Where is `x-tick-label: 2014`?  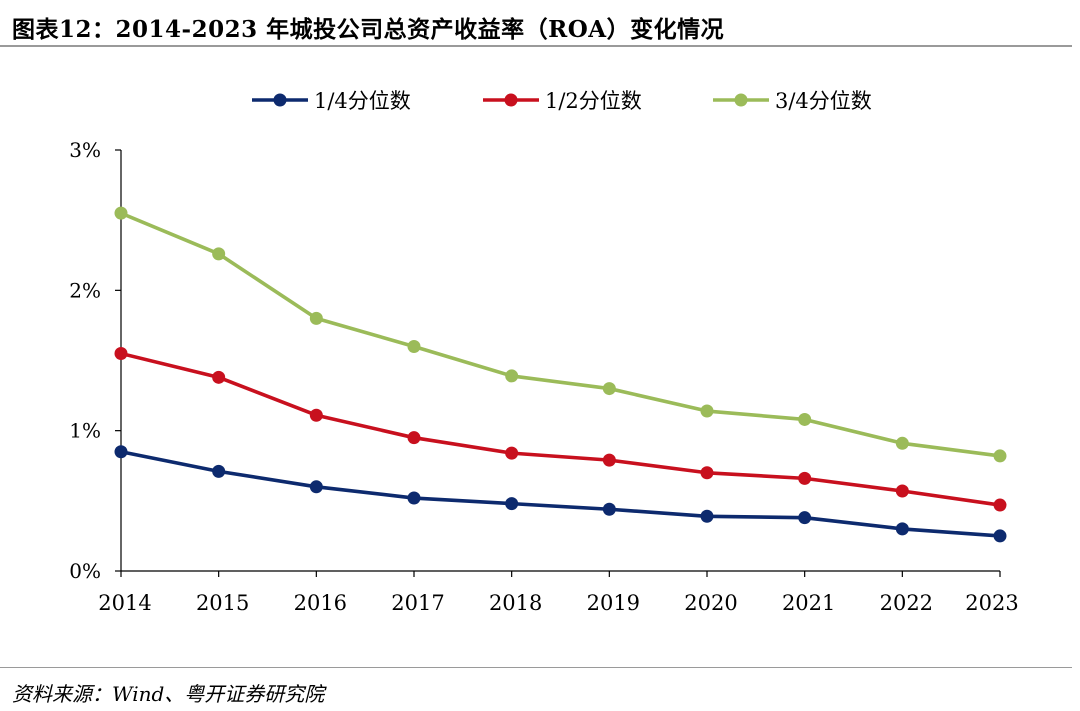 x-tick-label: 2014 is located at coordinates (124, 603).